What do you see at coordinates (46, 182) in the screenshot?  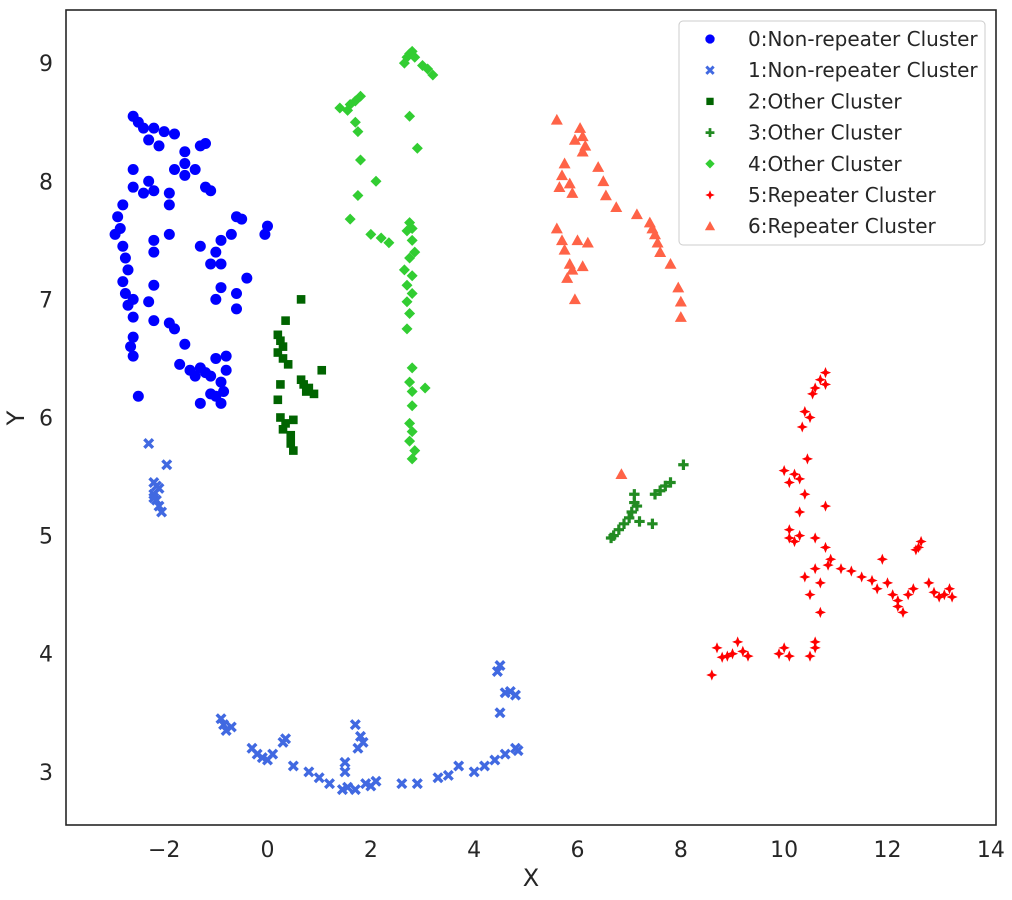 I see `y-tick-label: 8` at bounding box center [46, 182].